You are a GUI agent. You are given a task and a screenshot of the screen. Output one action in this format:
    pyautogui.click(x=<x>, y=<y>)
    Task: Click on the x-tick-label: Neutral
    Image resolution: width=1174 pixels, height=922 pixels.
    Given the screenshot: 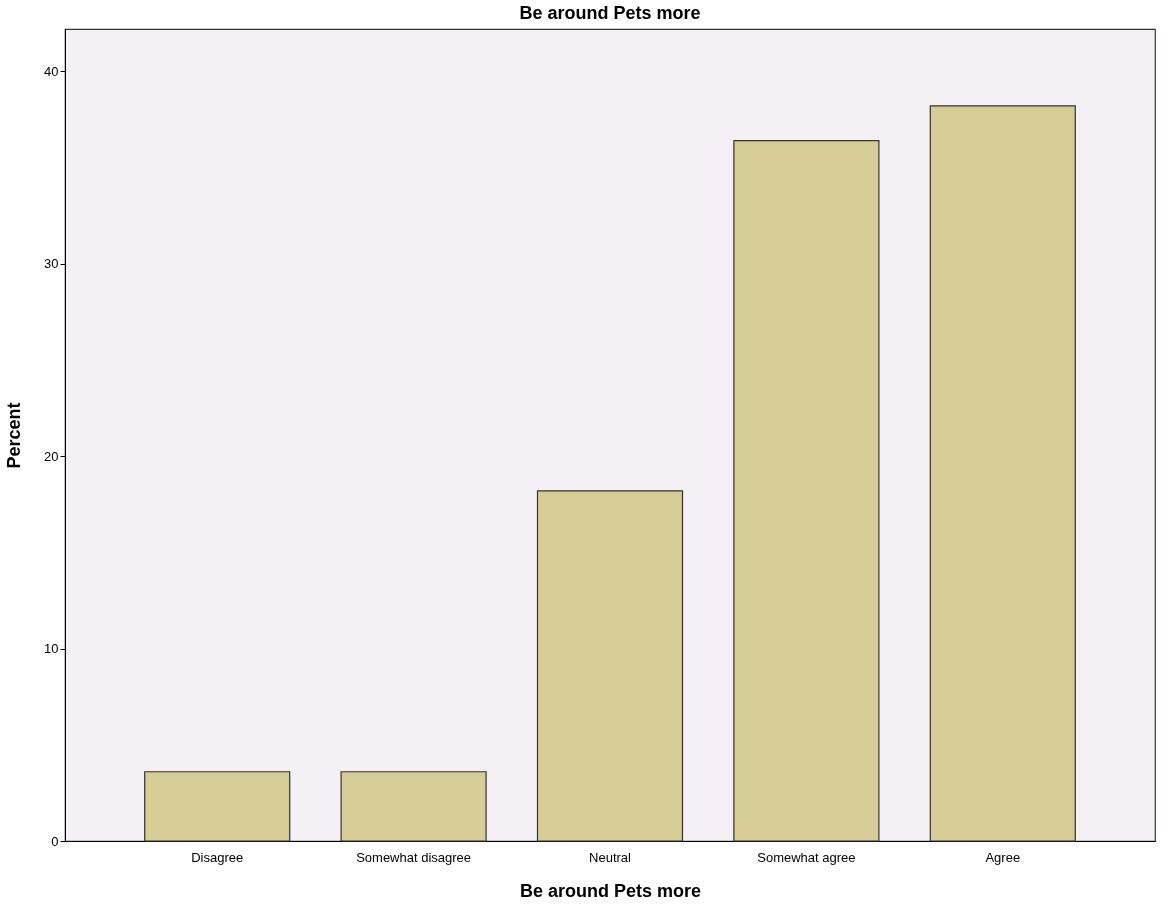 What is the action you would take?
    pyautogui.click(x=610, y=857)
    